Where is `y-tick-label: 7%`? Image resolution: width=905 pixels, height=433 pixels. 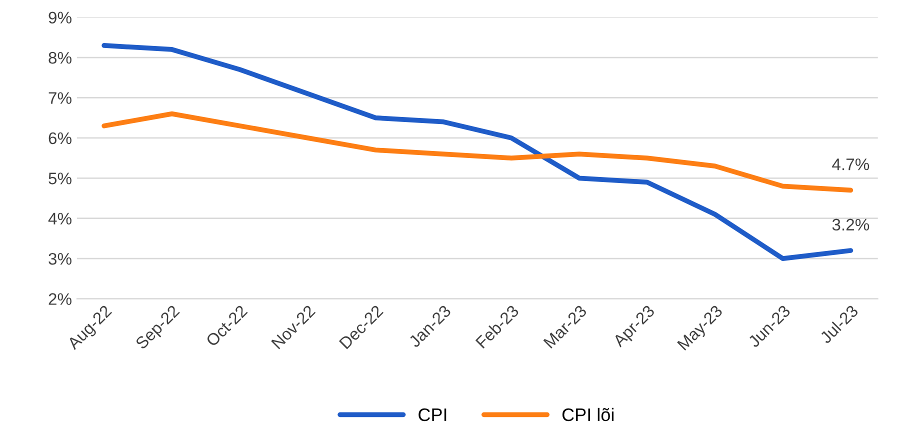
y-tick-label: 7% is located at coordinates (60, 98).